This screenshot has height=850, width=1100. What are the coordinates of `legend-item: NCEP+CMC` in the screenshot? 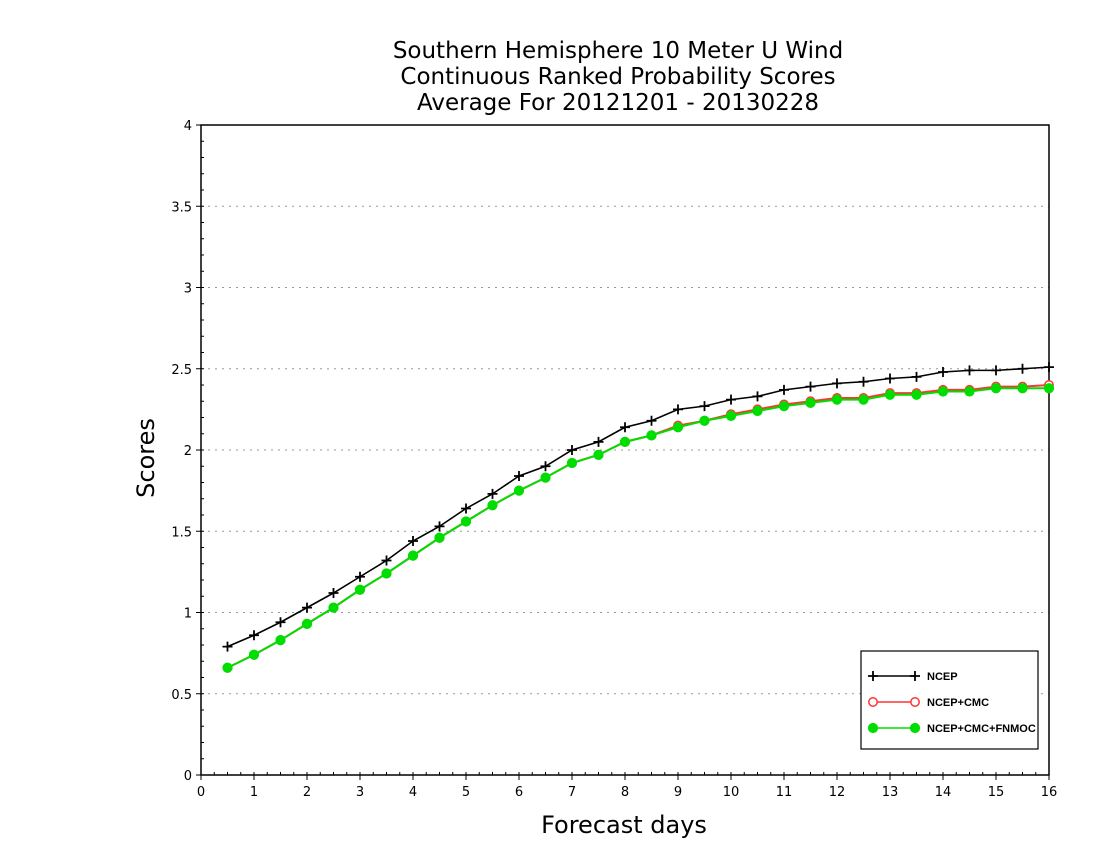 It's located at (928, 703).